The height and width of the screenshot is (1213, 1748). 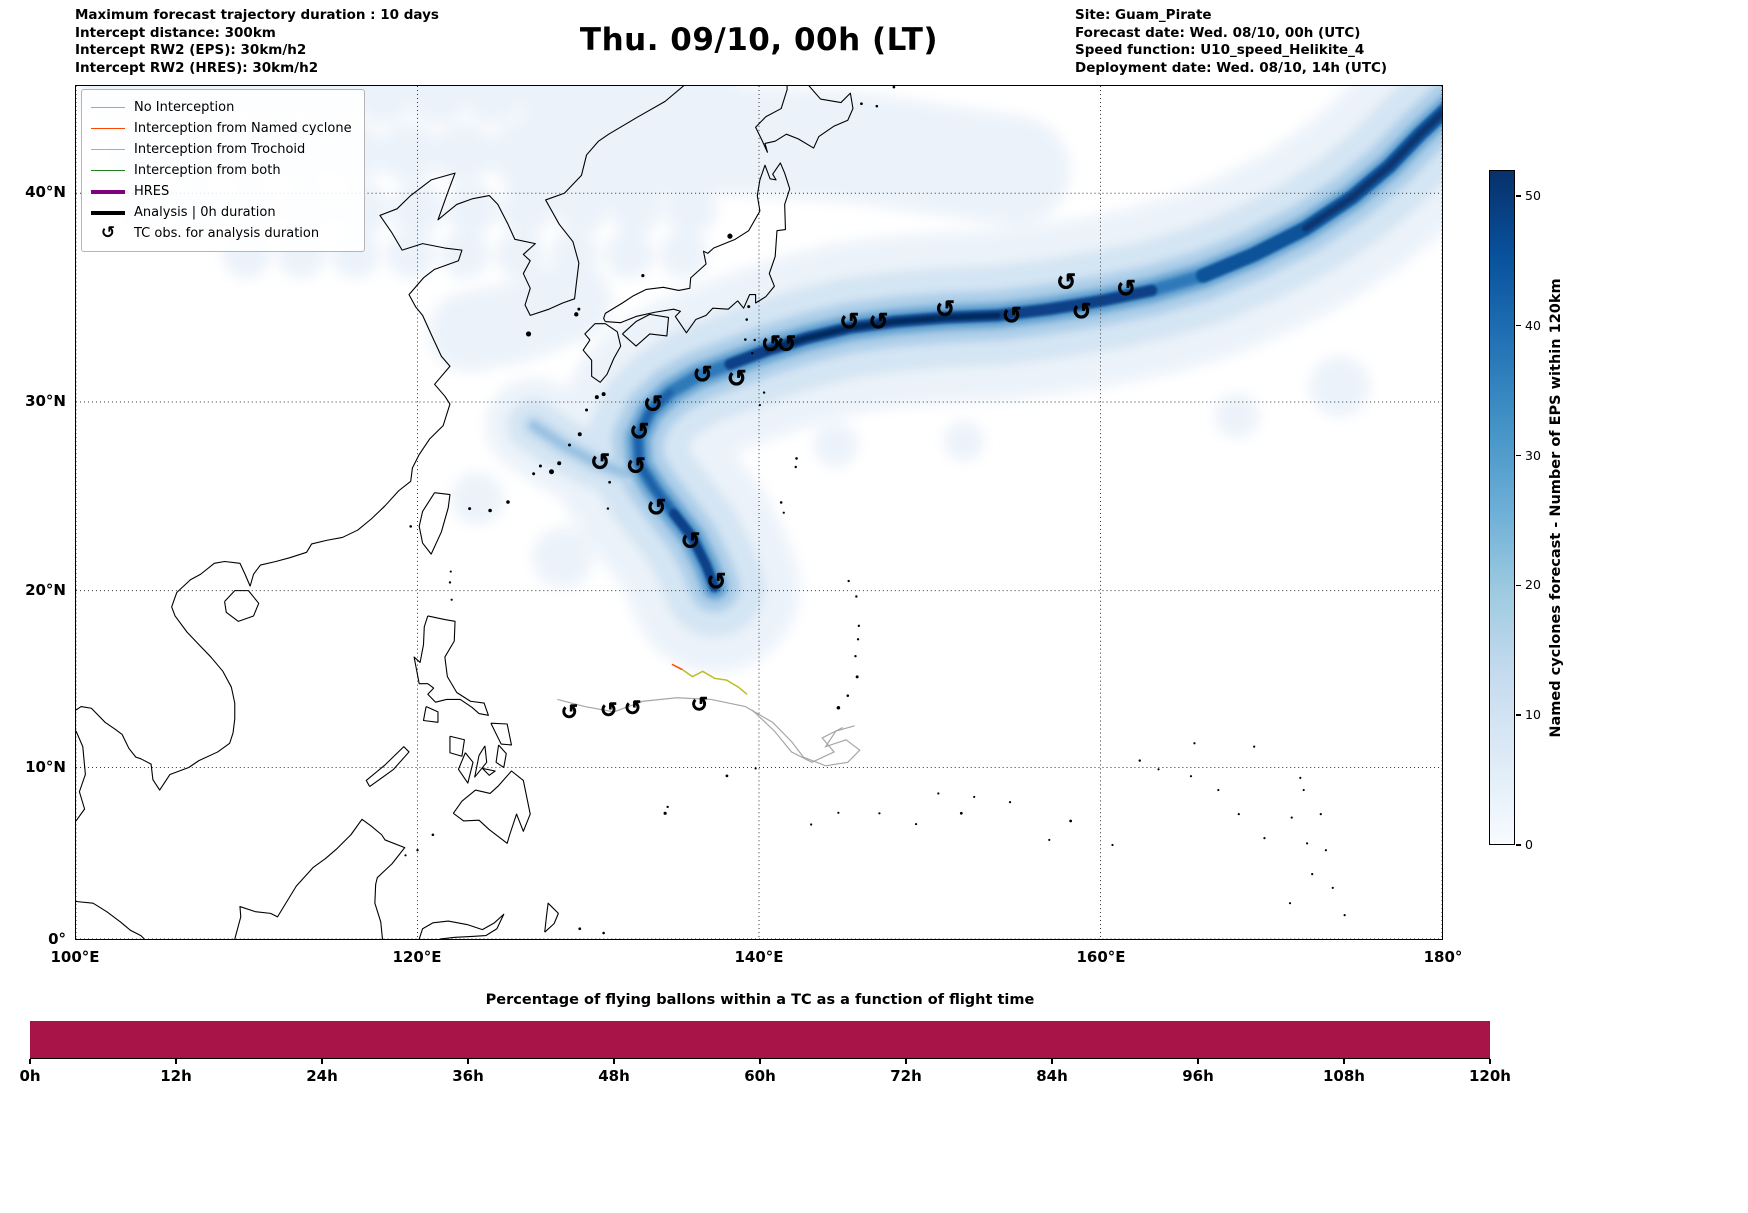 I want to click on bottom-axis-tick-label: 60h, so click(x=760, y=1076).